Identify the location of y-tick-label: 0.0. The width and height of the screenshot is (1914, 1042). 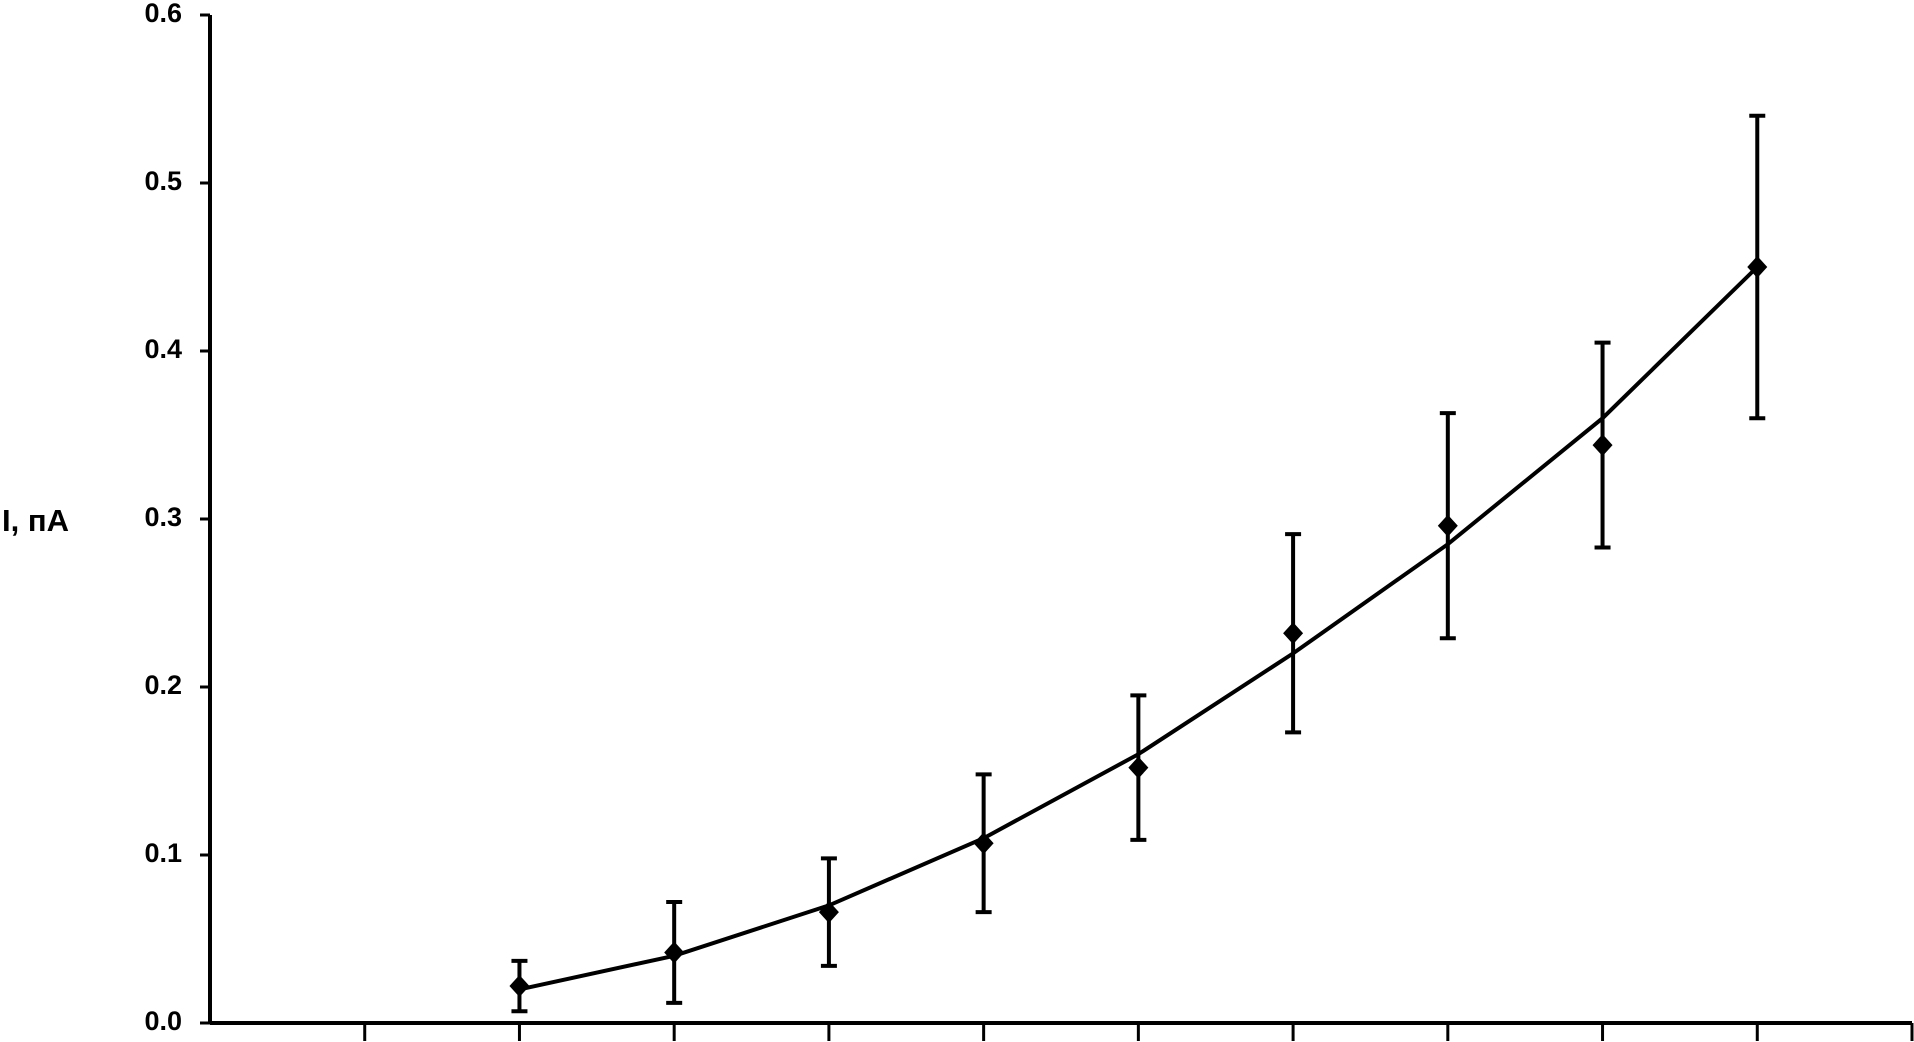
(163, 1021).